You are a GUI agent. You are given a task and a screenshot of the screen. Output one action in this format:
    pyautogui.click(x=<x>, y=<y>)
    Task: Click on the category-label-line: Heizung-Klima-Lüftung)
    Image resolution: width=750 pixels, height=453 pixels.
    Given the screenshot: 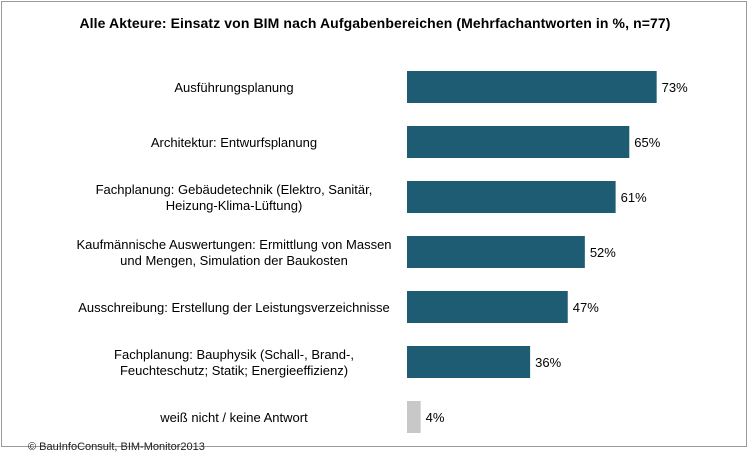 What is the action you would take?
    pyautogui.click(x=234, y=205)
    